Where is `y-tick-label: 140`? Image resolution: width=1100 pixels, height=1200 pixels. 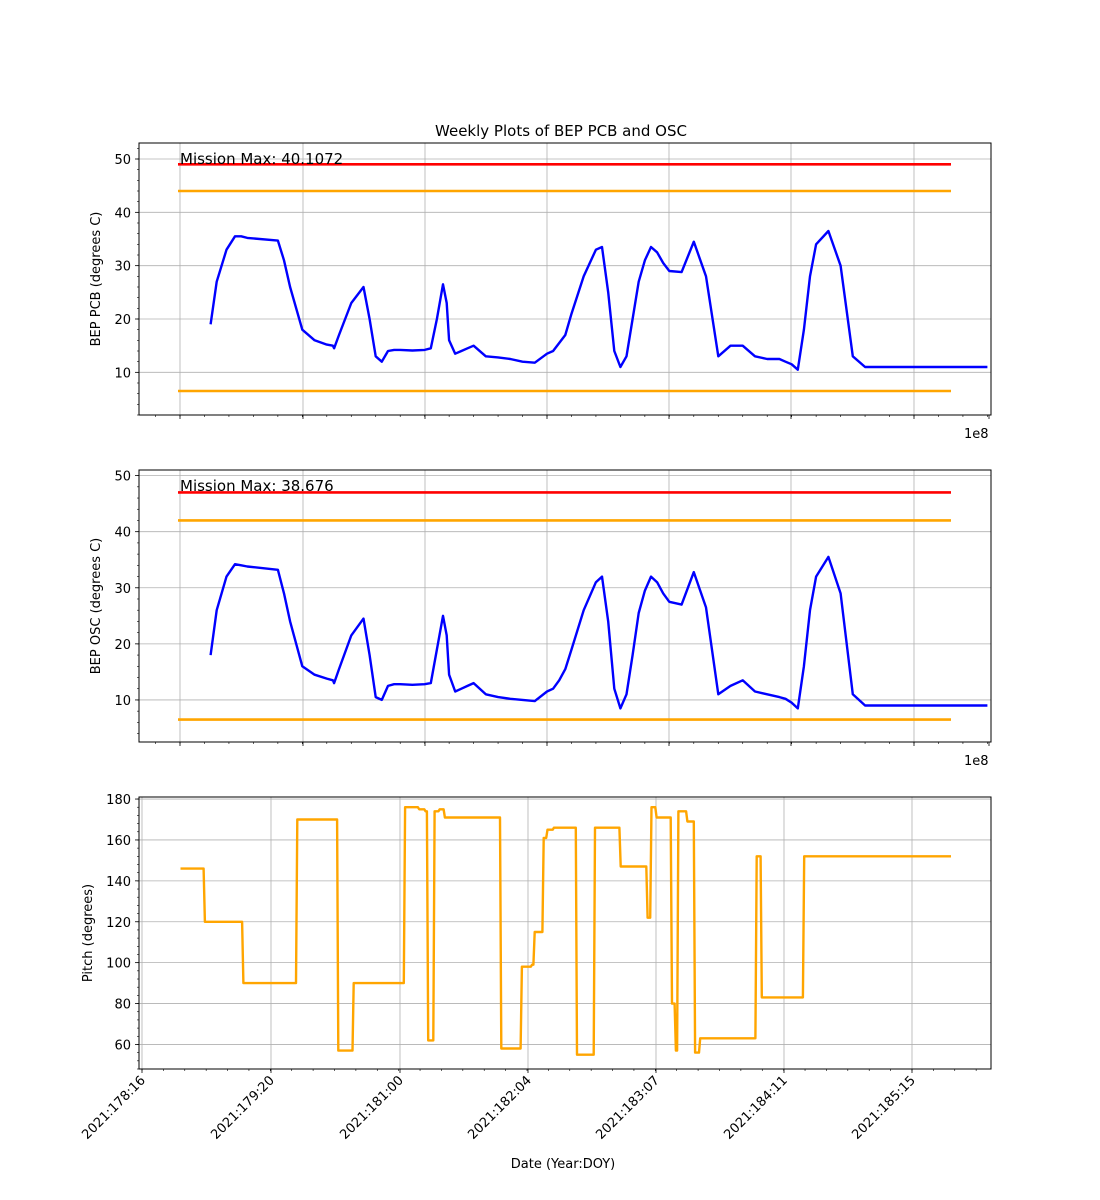
y-tick-label: 140 is located at coordinates (118, 882).